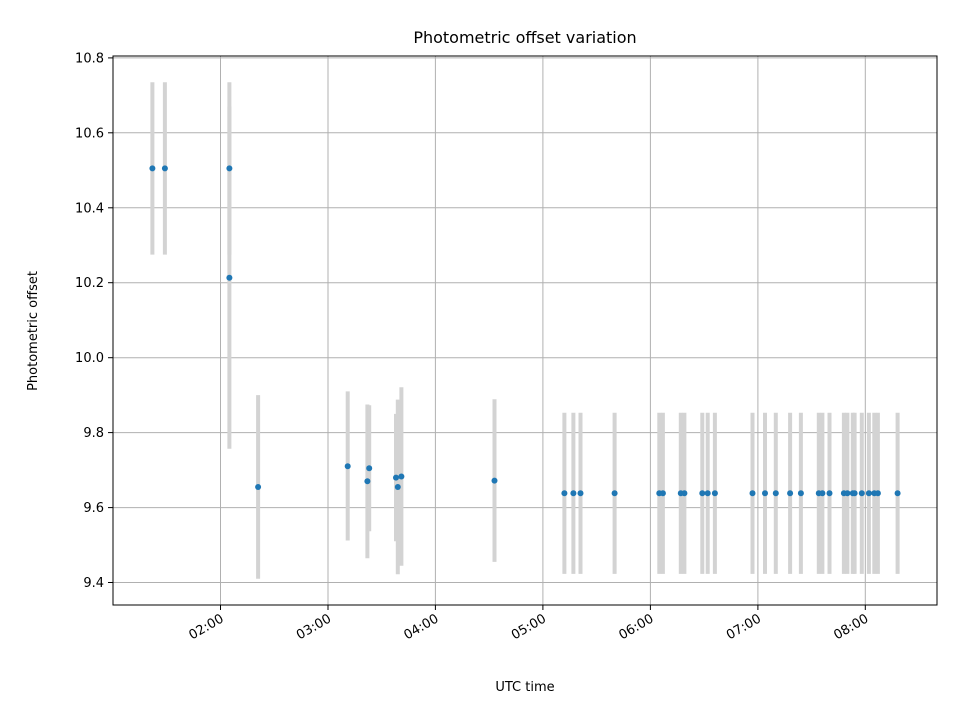 The height and width of the screenshot is (720, 960). What do you see at coordinates (93, 508) in the screenshot?
I see `y-tick-label: 9.6` at bounding box center [93, 508].